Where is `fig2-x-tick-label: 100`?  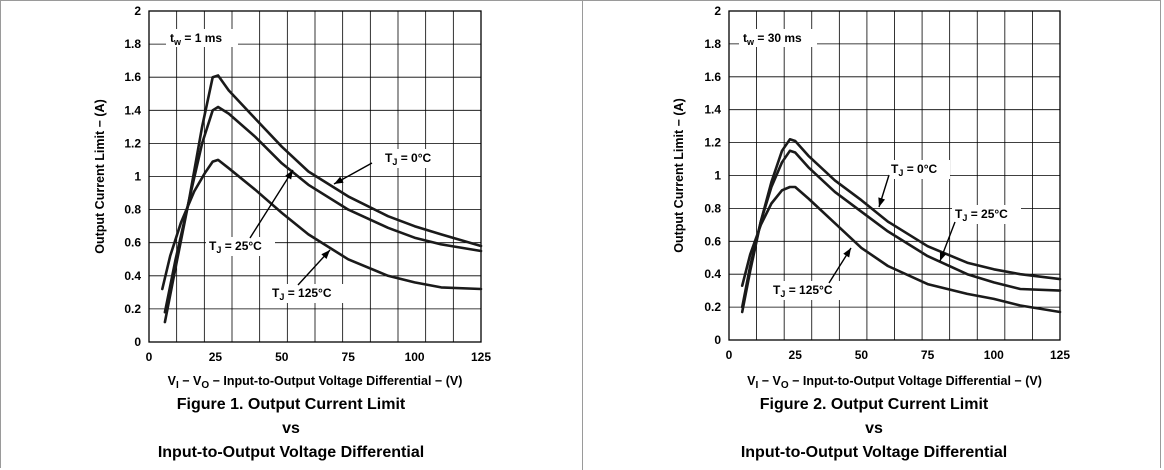 fig2-x-tick-label: 100 is located at coordinates (994, 355).